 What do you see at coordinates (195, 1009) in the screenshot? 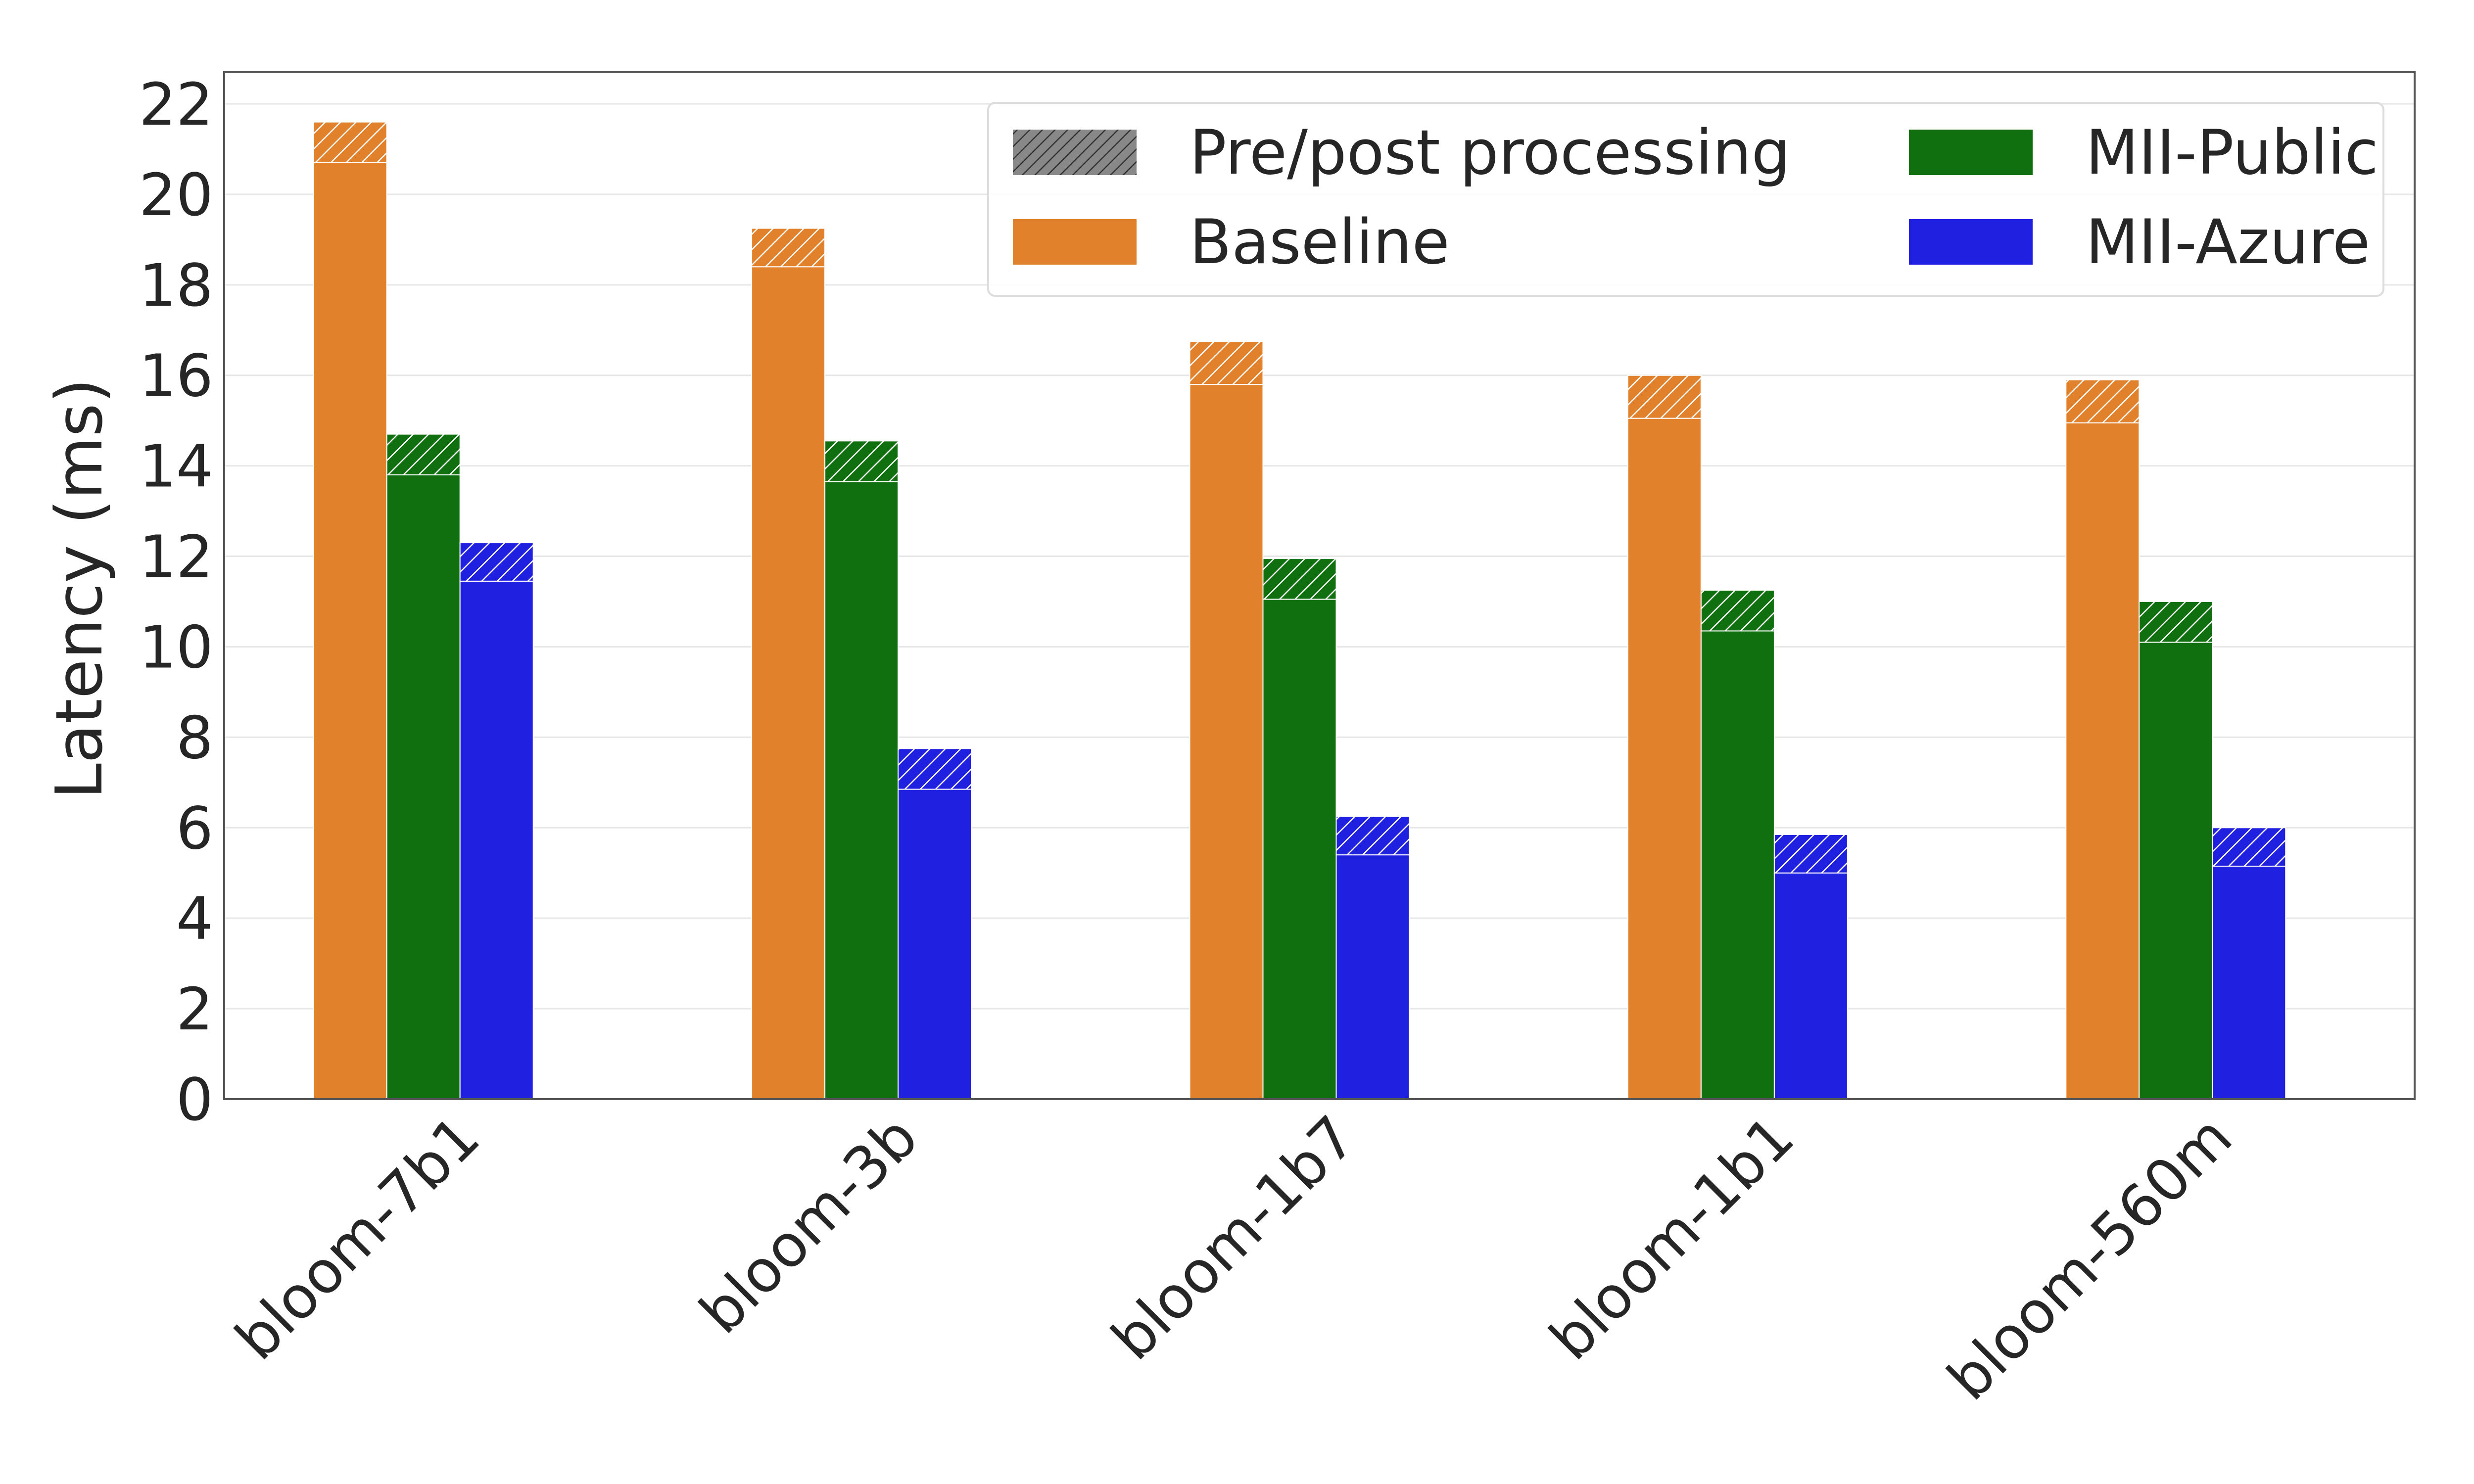
I see `y-tick-label: 2` at bounding box center [195, 1009].